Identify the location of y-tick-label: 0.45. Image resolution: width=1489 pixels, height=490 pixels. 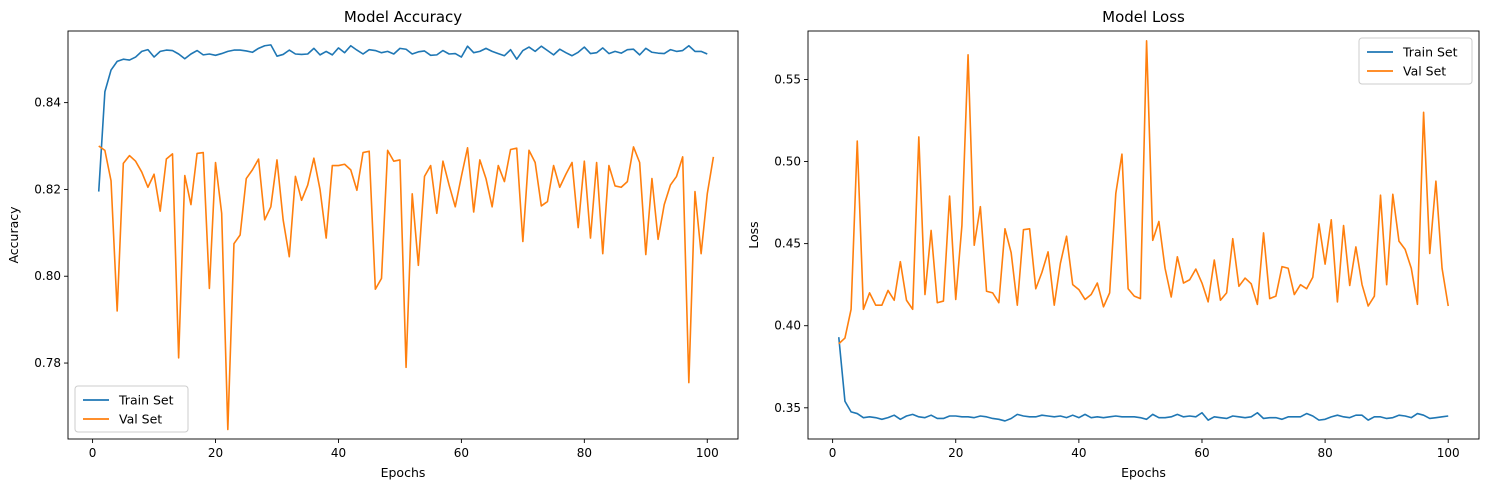
(787, 244).